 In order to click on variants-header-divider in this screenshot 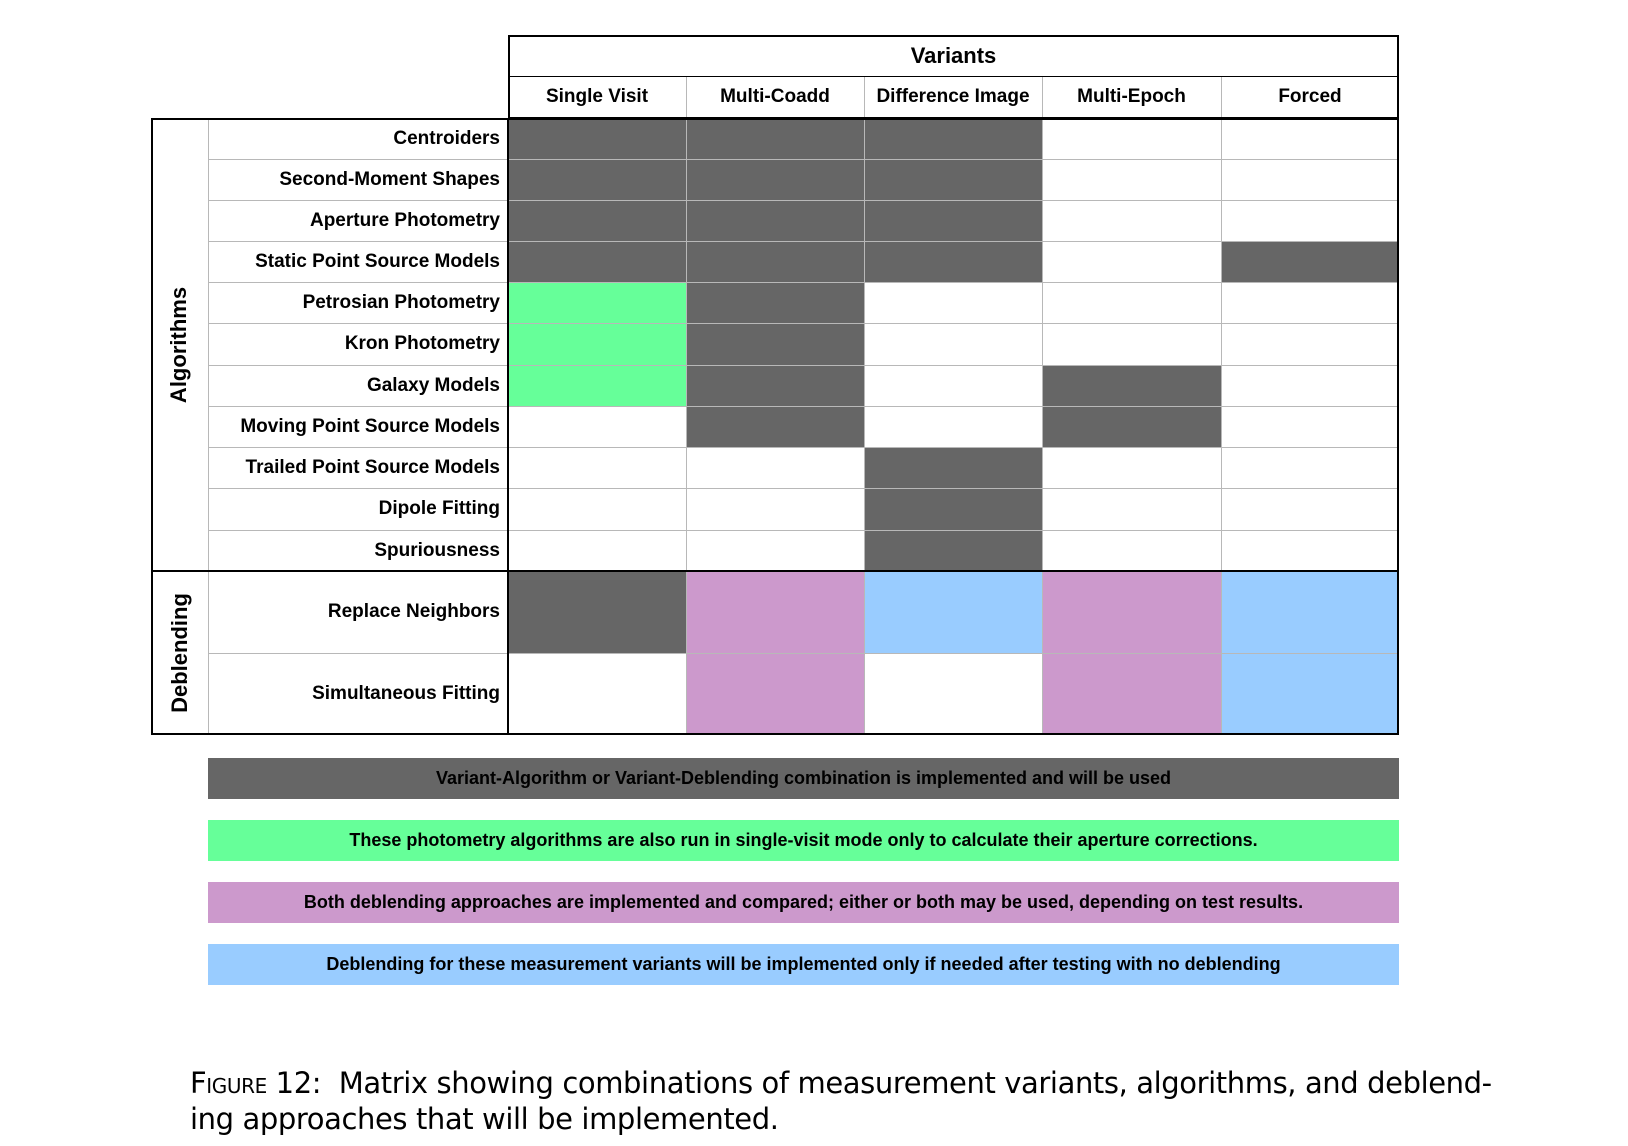, I will do `click(953, 76)`.